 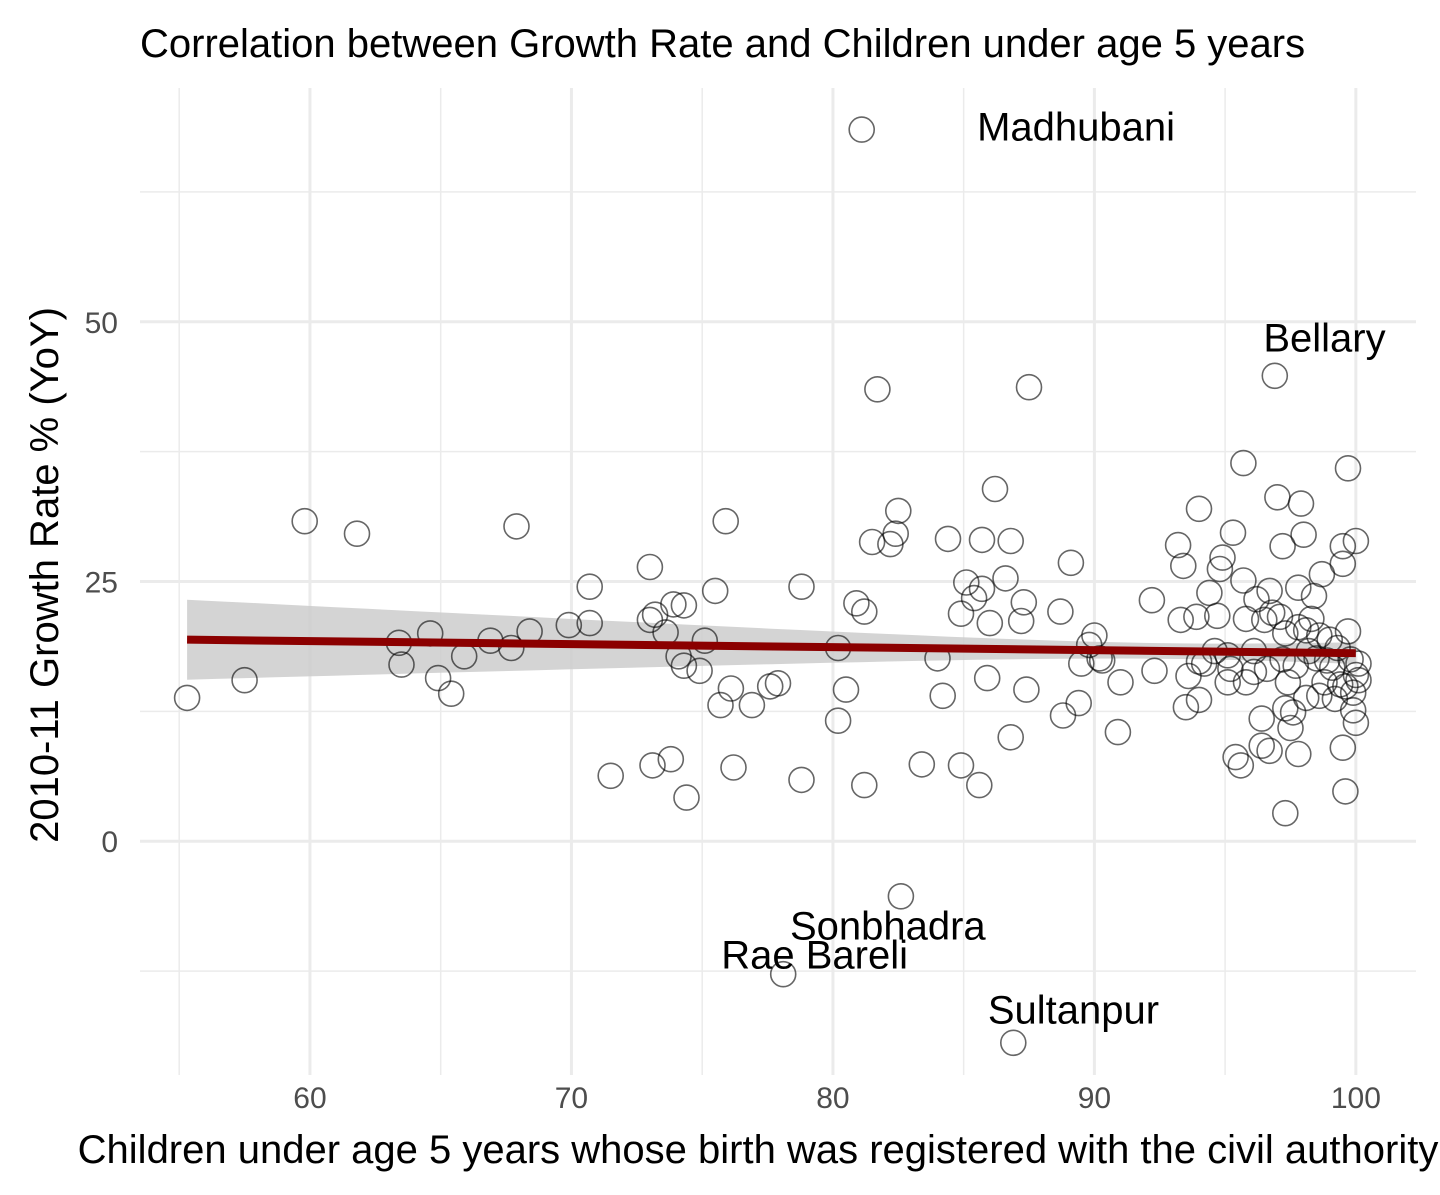 What do you see at coordinates (771, 639) in the screenshot?
I see `confidence-band-layer` at bounding box center [771, 639].